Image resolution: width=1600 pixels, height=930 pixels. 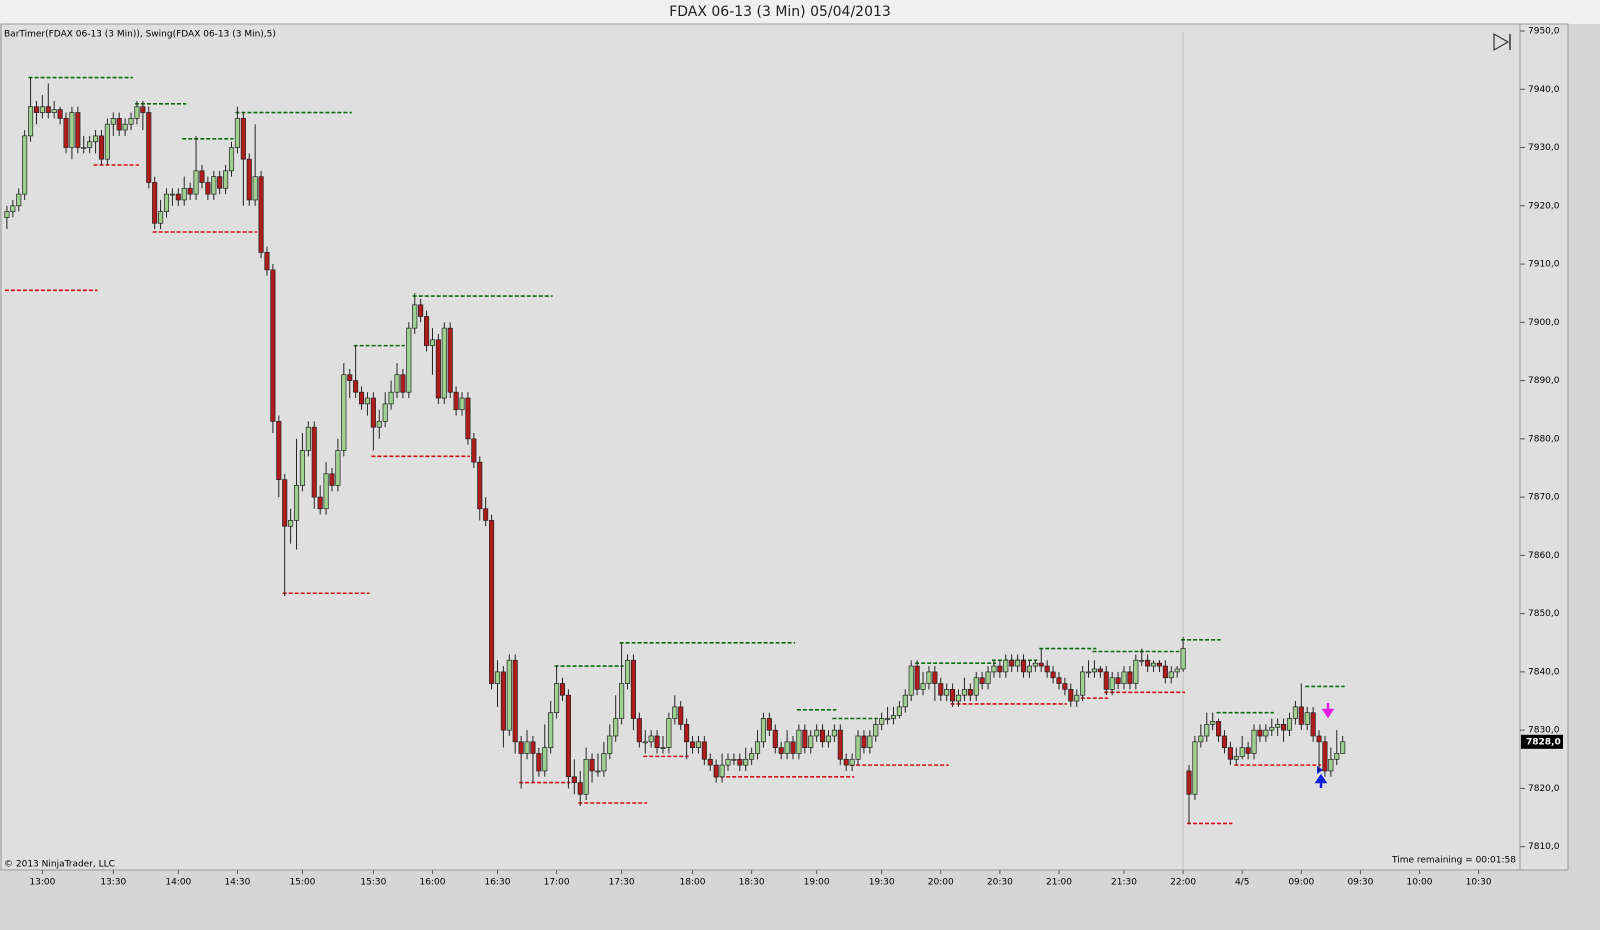 What do you see at coordinates (1242, 883) in the screenshot?
I see `x-tick-label: 4/5` at bounding box center [1242, 883].